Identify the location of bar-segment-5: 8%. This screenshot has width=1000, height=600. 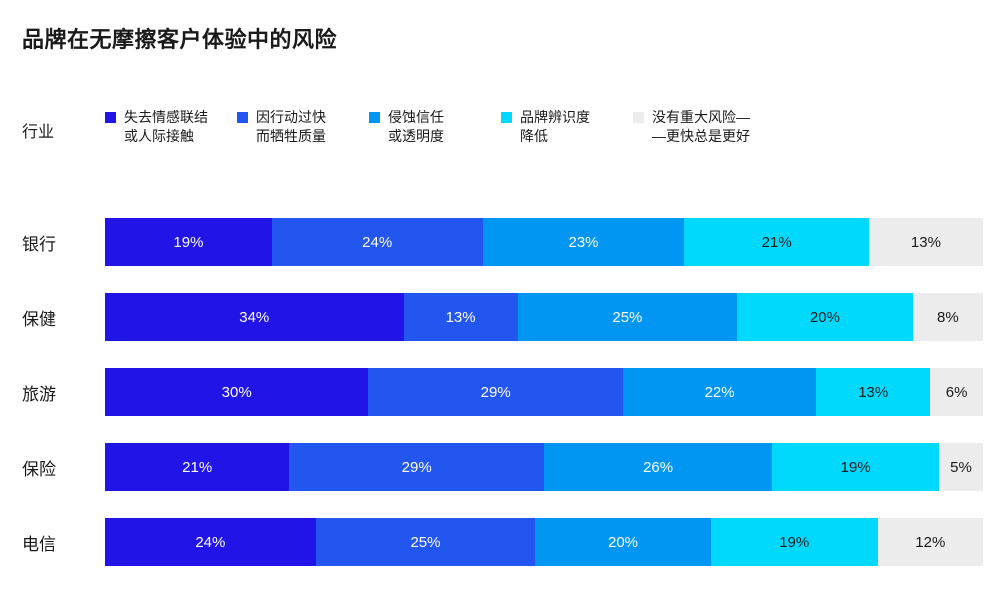
(947, 317).